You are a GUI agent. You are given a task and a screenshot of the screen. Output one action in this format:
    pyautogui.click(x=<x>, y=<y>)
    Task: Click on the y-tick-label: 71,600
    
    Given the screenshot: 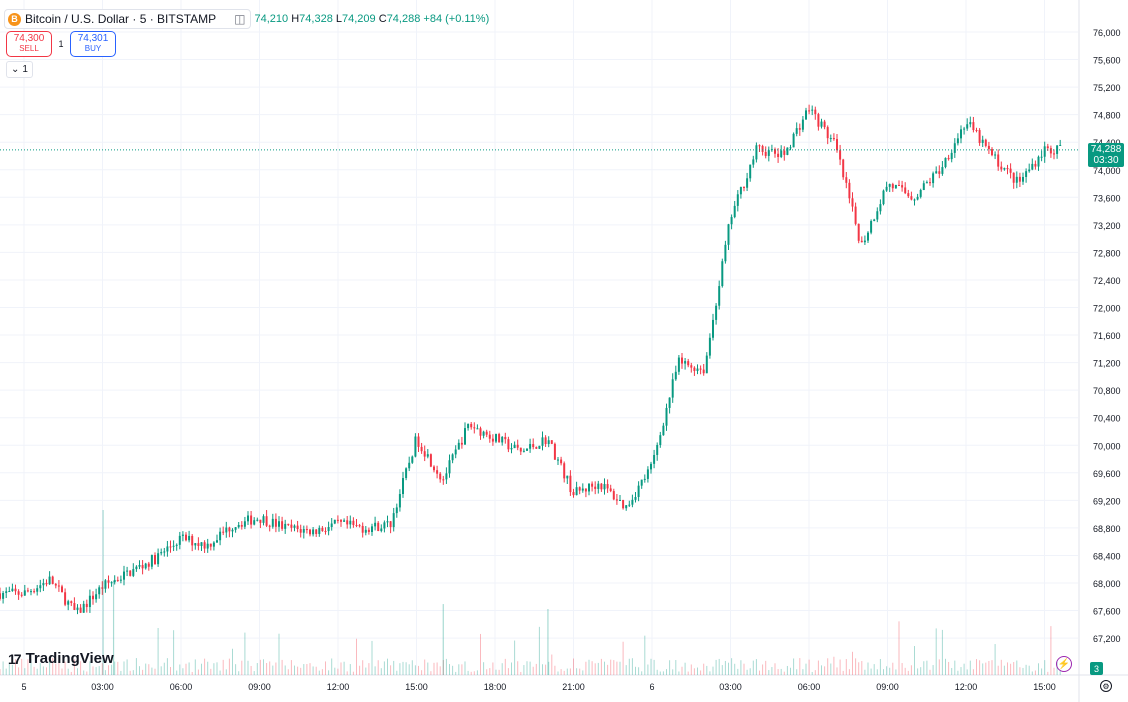 What is the action you would take?
    pyautogui.click(x=1107, y=336)
    